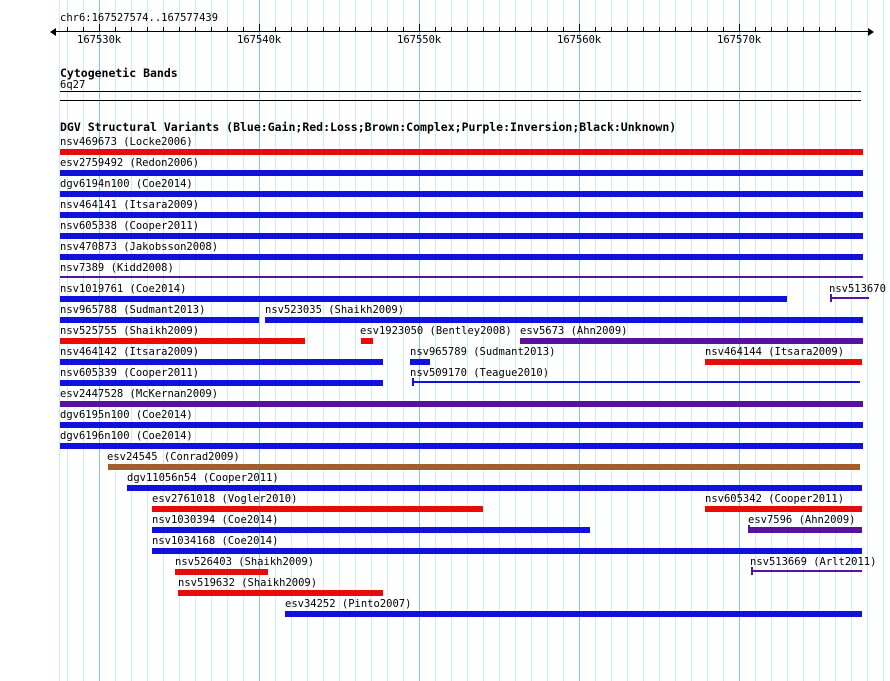 This screenshot has height=681, width=890. Describe the element at coordinates (139, 394) in the screenshot. I see `variant-label: esv2447528 (McKernan2009)` at that location.